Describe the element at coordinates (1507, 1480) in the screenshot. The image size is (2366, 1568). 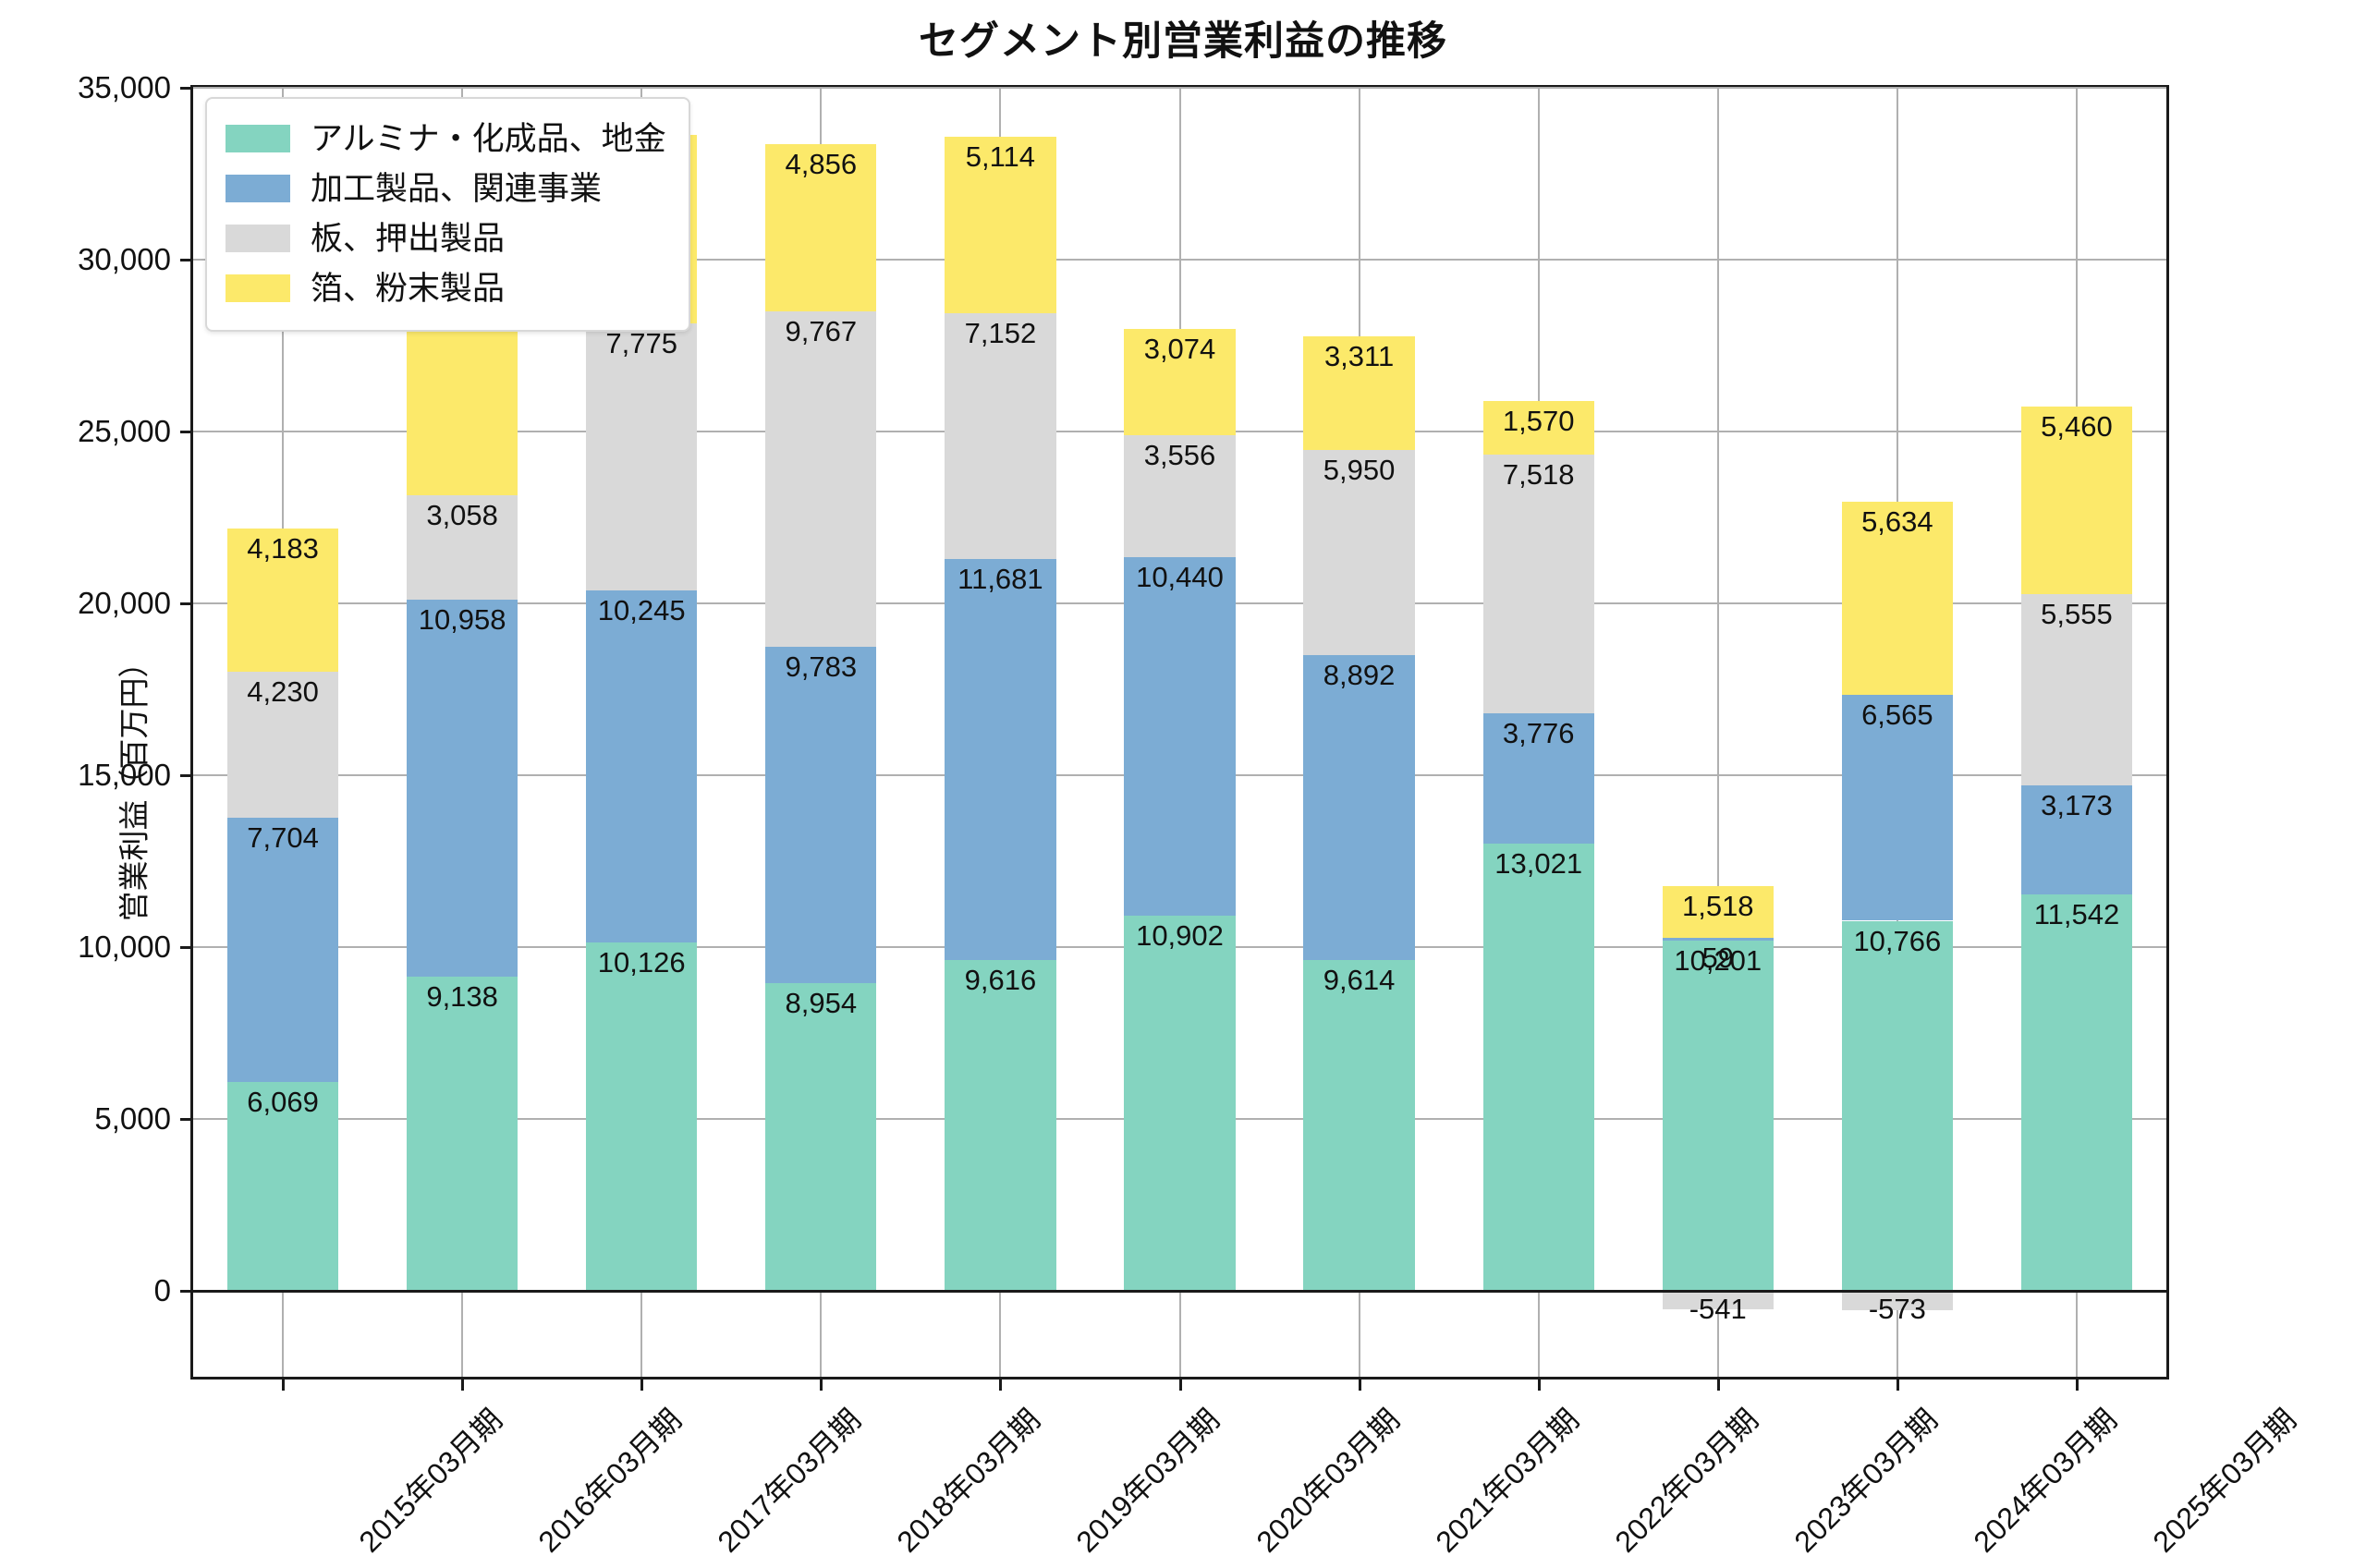
I see `x-tick-label: 2021年03月期` at that location.